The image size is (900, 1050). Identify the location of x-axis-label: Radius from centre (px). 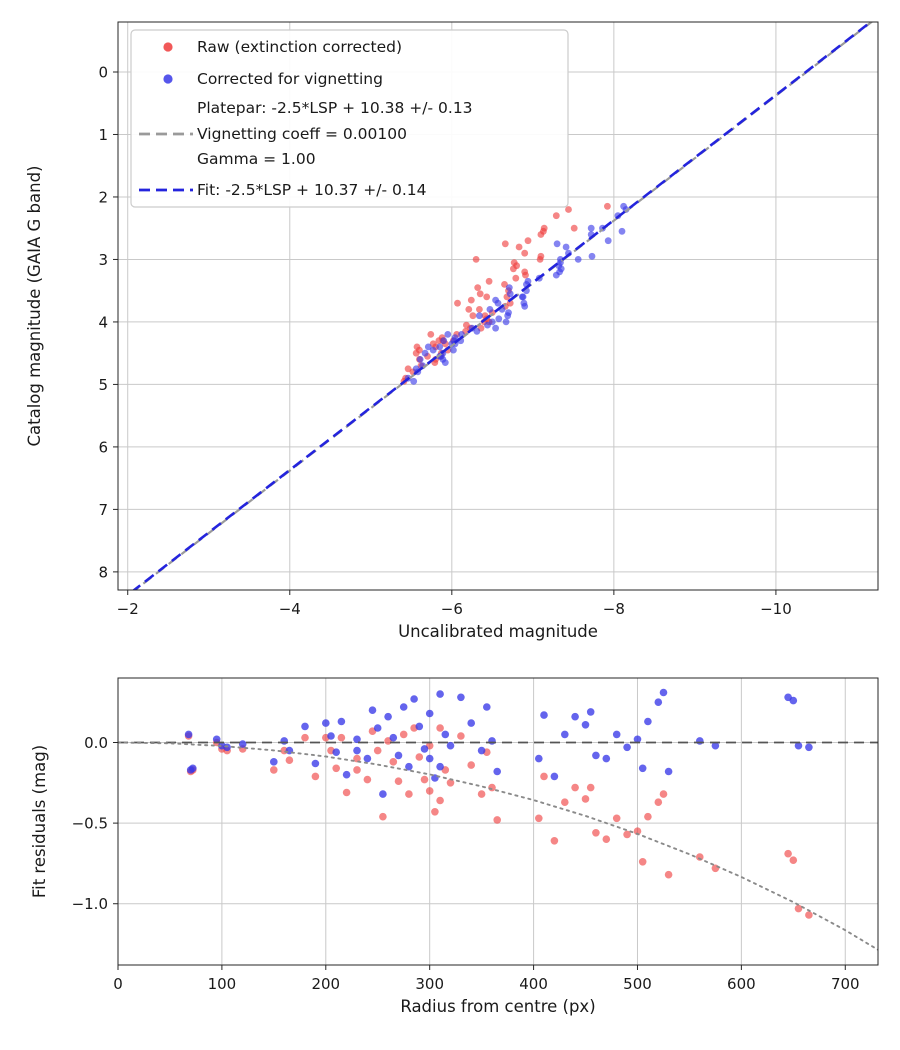
(497, 1006).